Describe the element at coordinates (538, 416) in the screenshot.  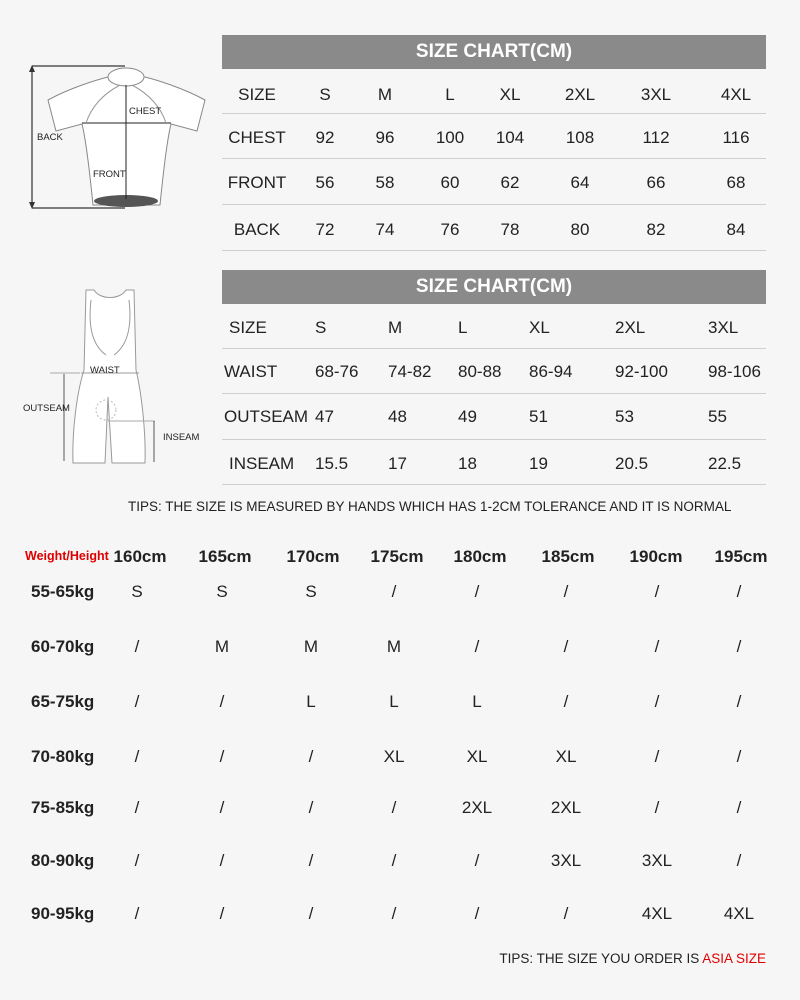
I see `table-cell: 51` at that location.